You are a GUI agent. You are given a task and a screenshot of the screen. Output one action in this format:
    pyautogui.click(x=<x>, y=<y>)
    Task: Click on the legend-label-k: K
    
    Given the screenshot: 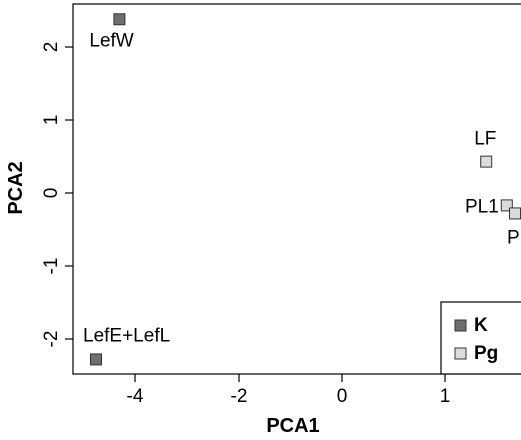 What is the action you would take?
    pyautogui.click(x=481, y=325)
    